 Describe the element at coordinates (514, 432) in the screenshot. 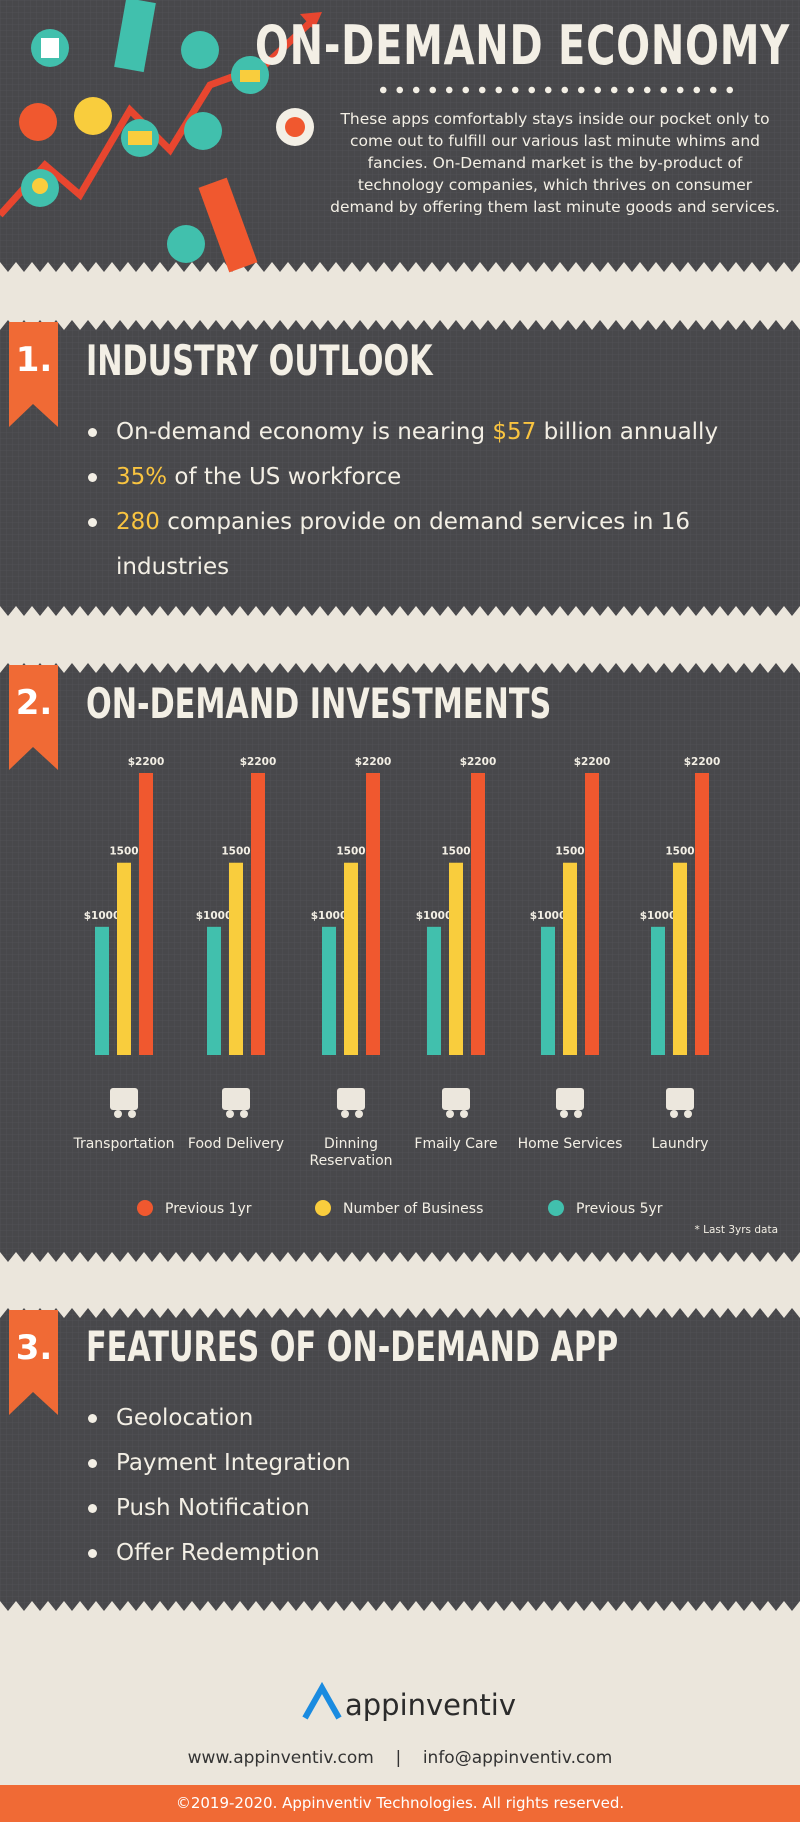

I see `highlight: $57` at that location.